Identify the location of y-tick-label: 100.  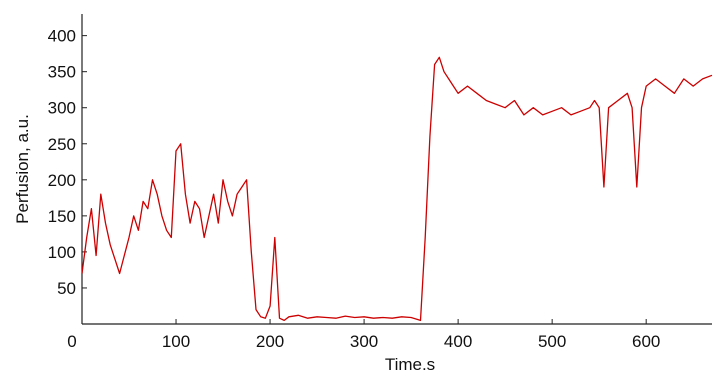
(62, 252).